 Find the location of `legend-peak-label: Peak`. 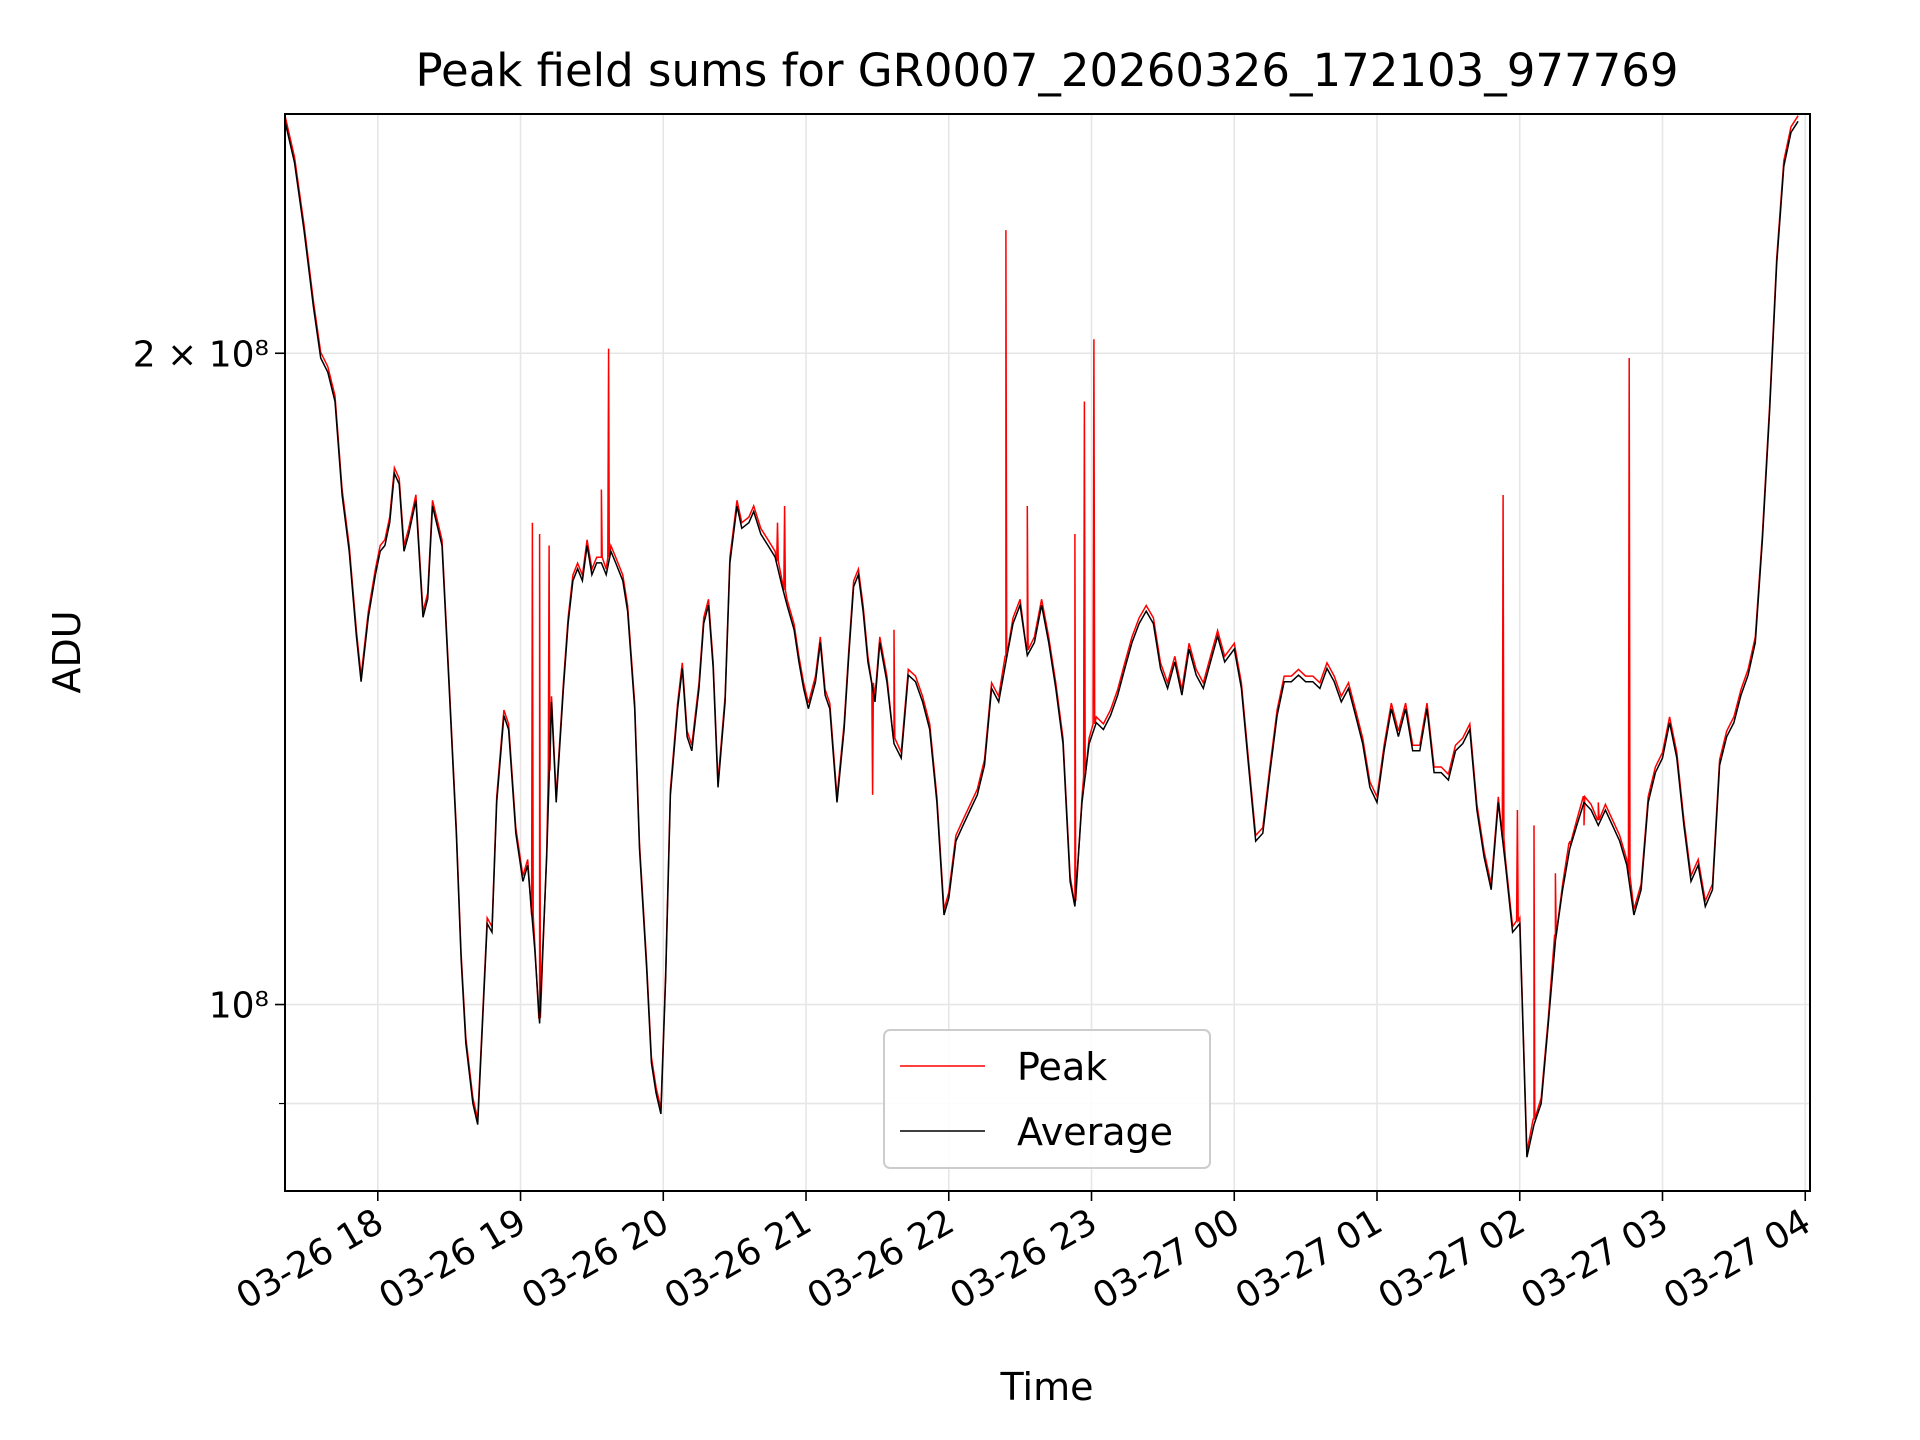

legend-peak-label: Peak is located at coordinates (1062, 1067).